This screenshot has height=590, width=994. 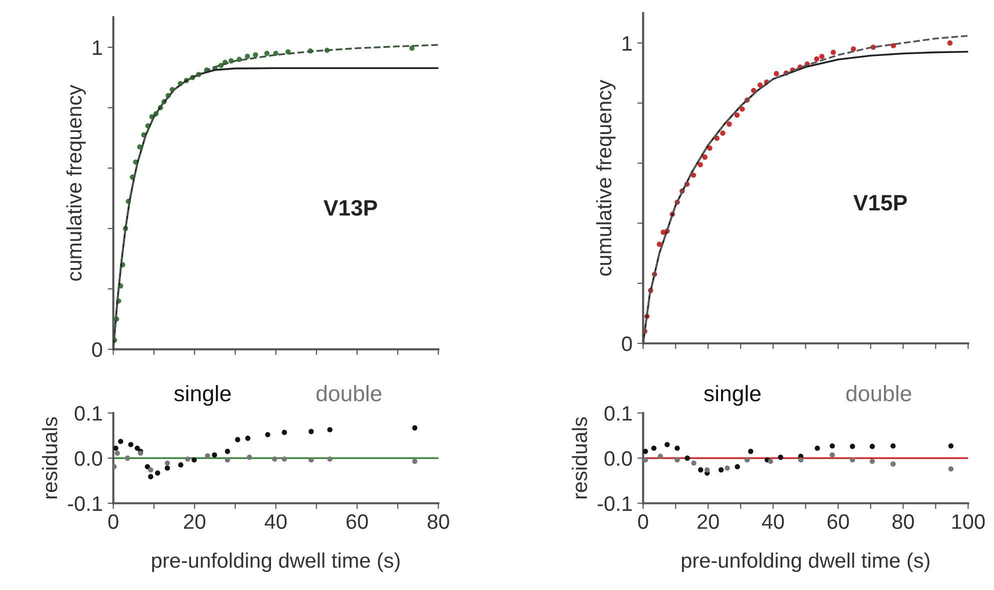 What do you see at coordinates (351, 208) in the screenshot?
I see `annotation: V13P` at bounding box center [351, 208].